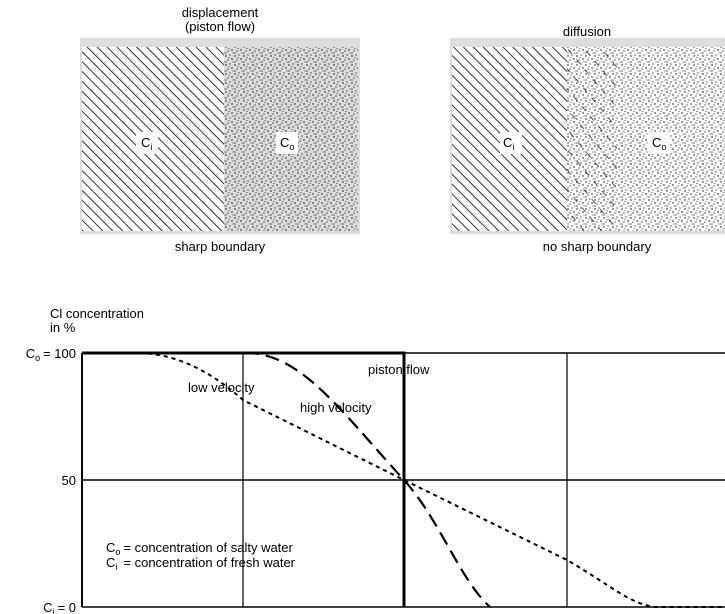 The height and width of the screenshot is (614, 725). I want to click on curve-label: low velocity, so click(221, 387).